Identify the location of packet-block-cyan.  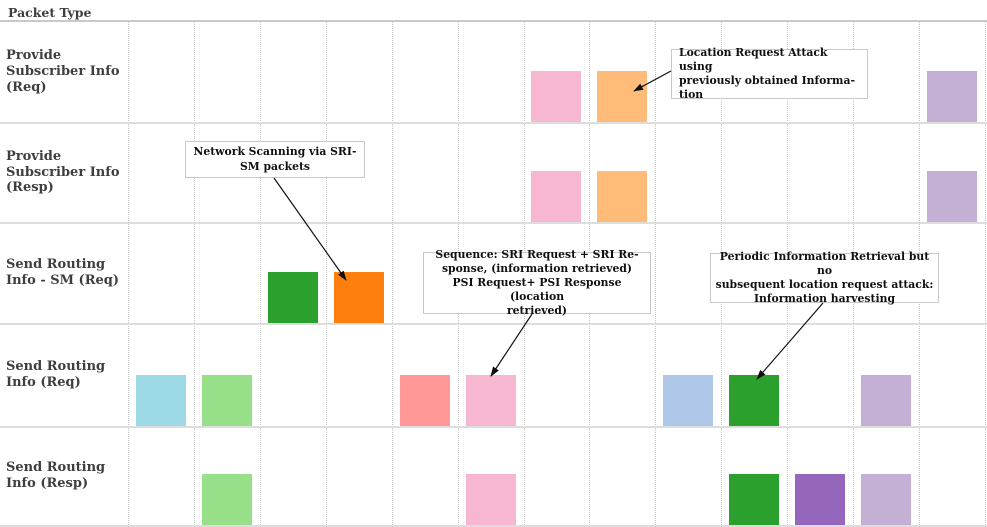
(160, 400).